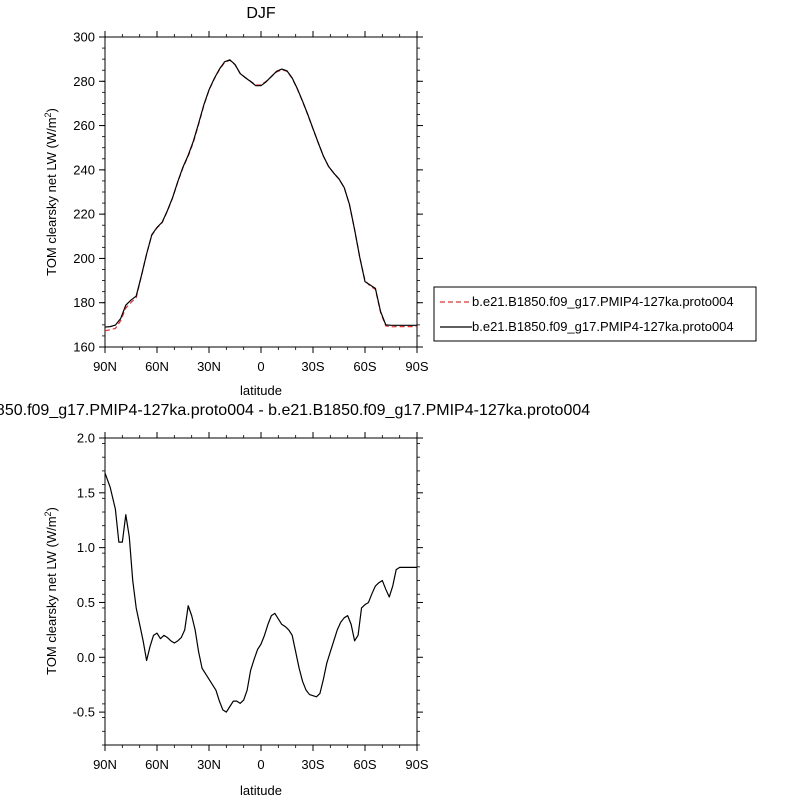 Image resolution: width=800 pixels, height=800 pixels. Describe the element at coordinates (84, 37) in the screenshot. I see `y-tick-label: 300` at that location.